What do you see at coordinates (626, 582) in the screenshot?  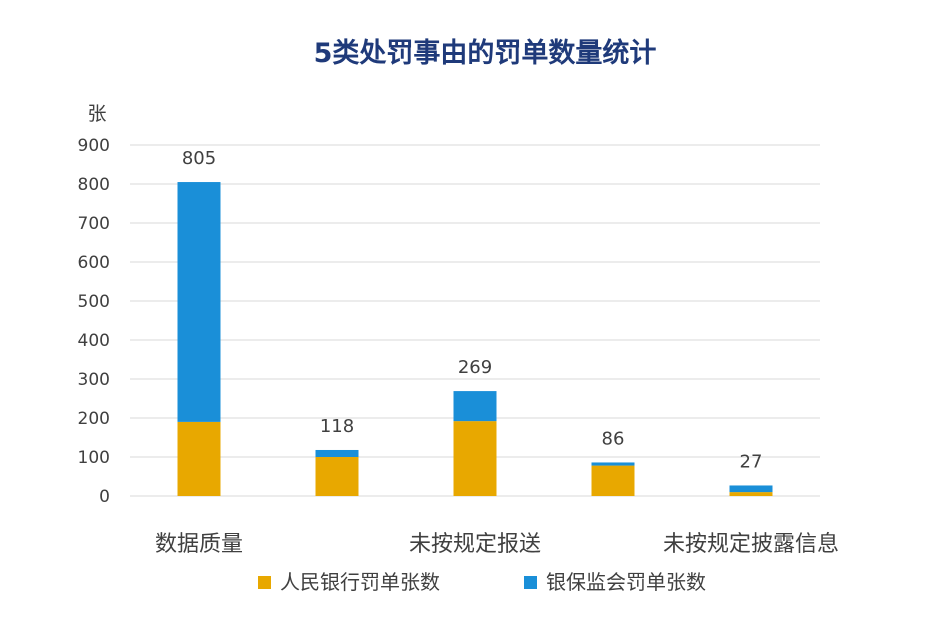 I see `legend-label: 银保监会罚单张数` at bounding box center [626, 582].